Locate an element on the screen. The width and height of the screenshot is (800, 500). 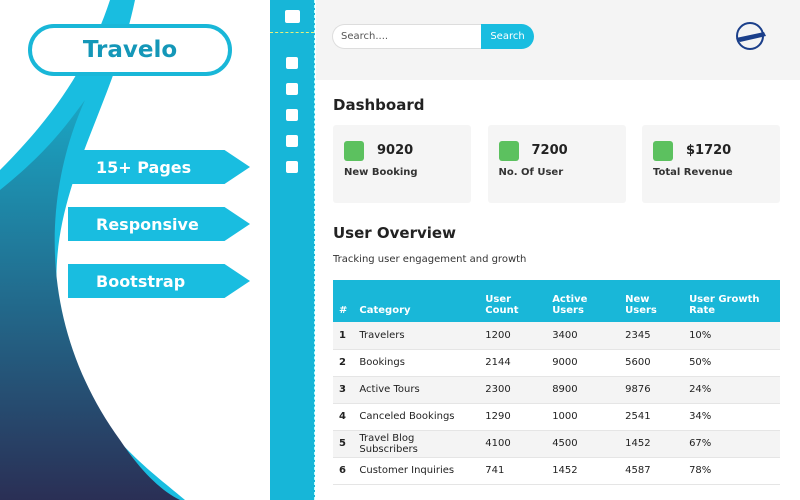
table-row: 5 Travel Blog Subscribers 4100 4500 1452 67% is located at coordinates (556, 444).